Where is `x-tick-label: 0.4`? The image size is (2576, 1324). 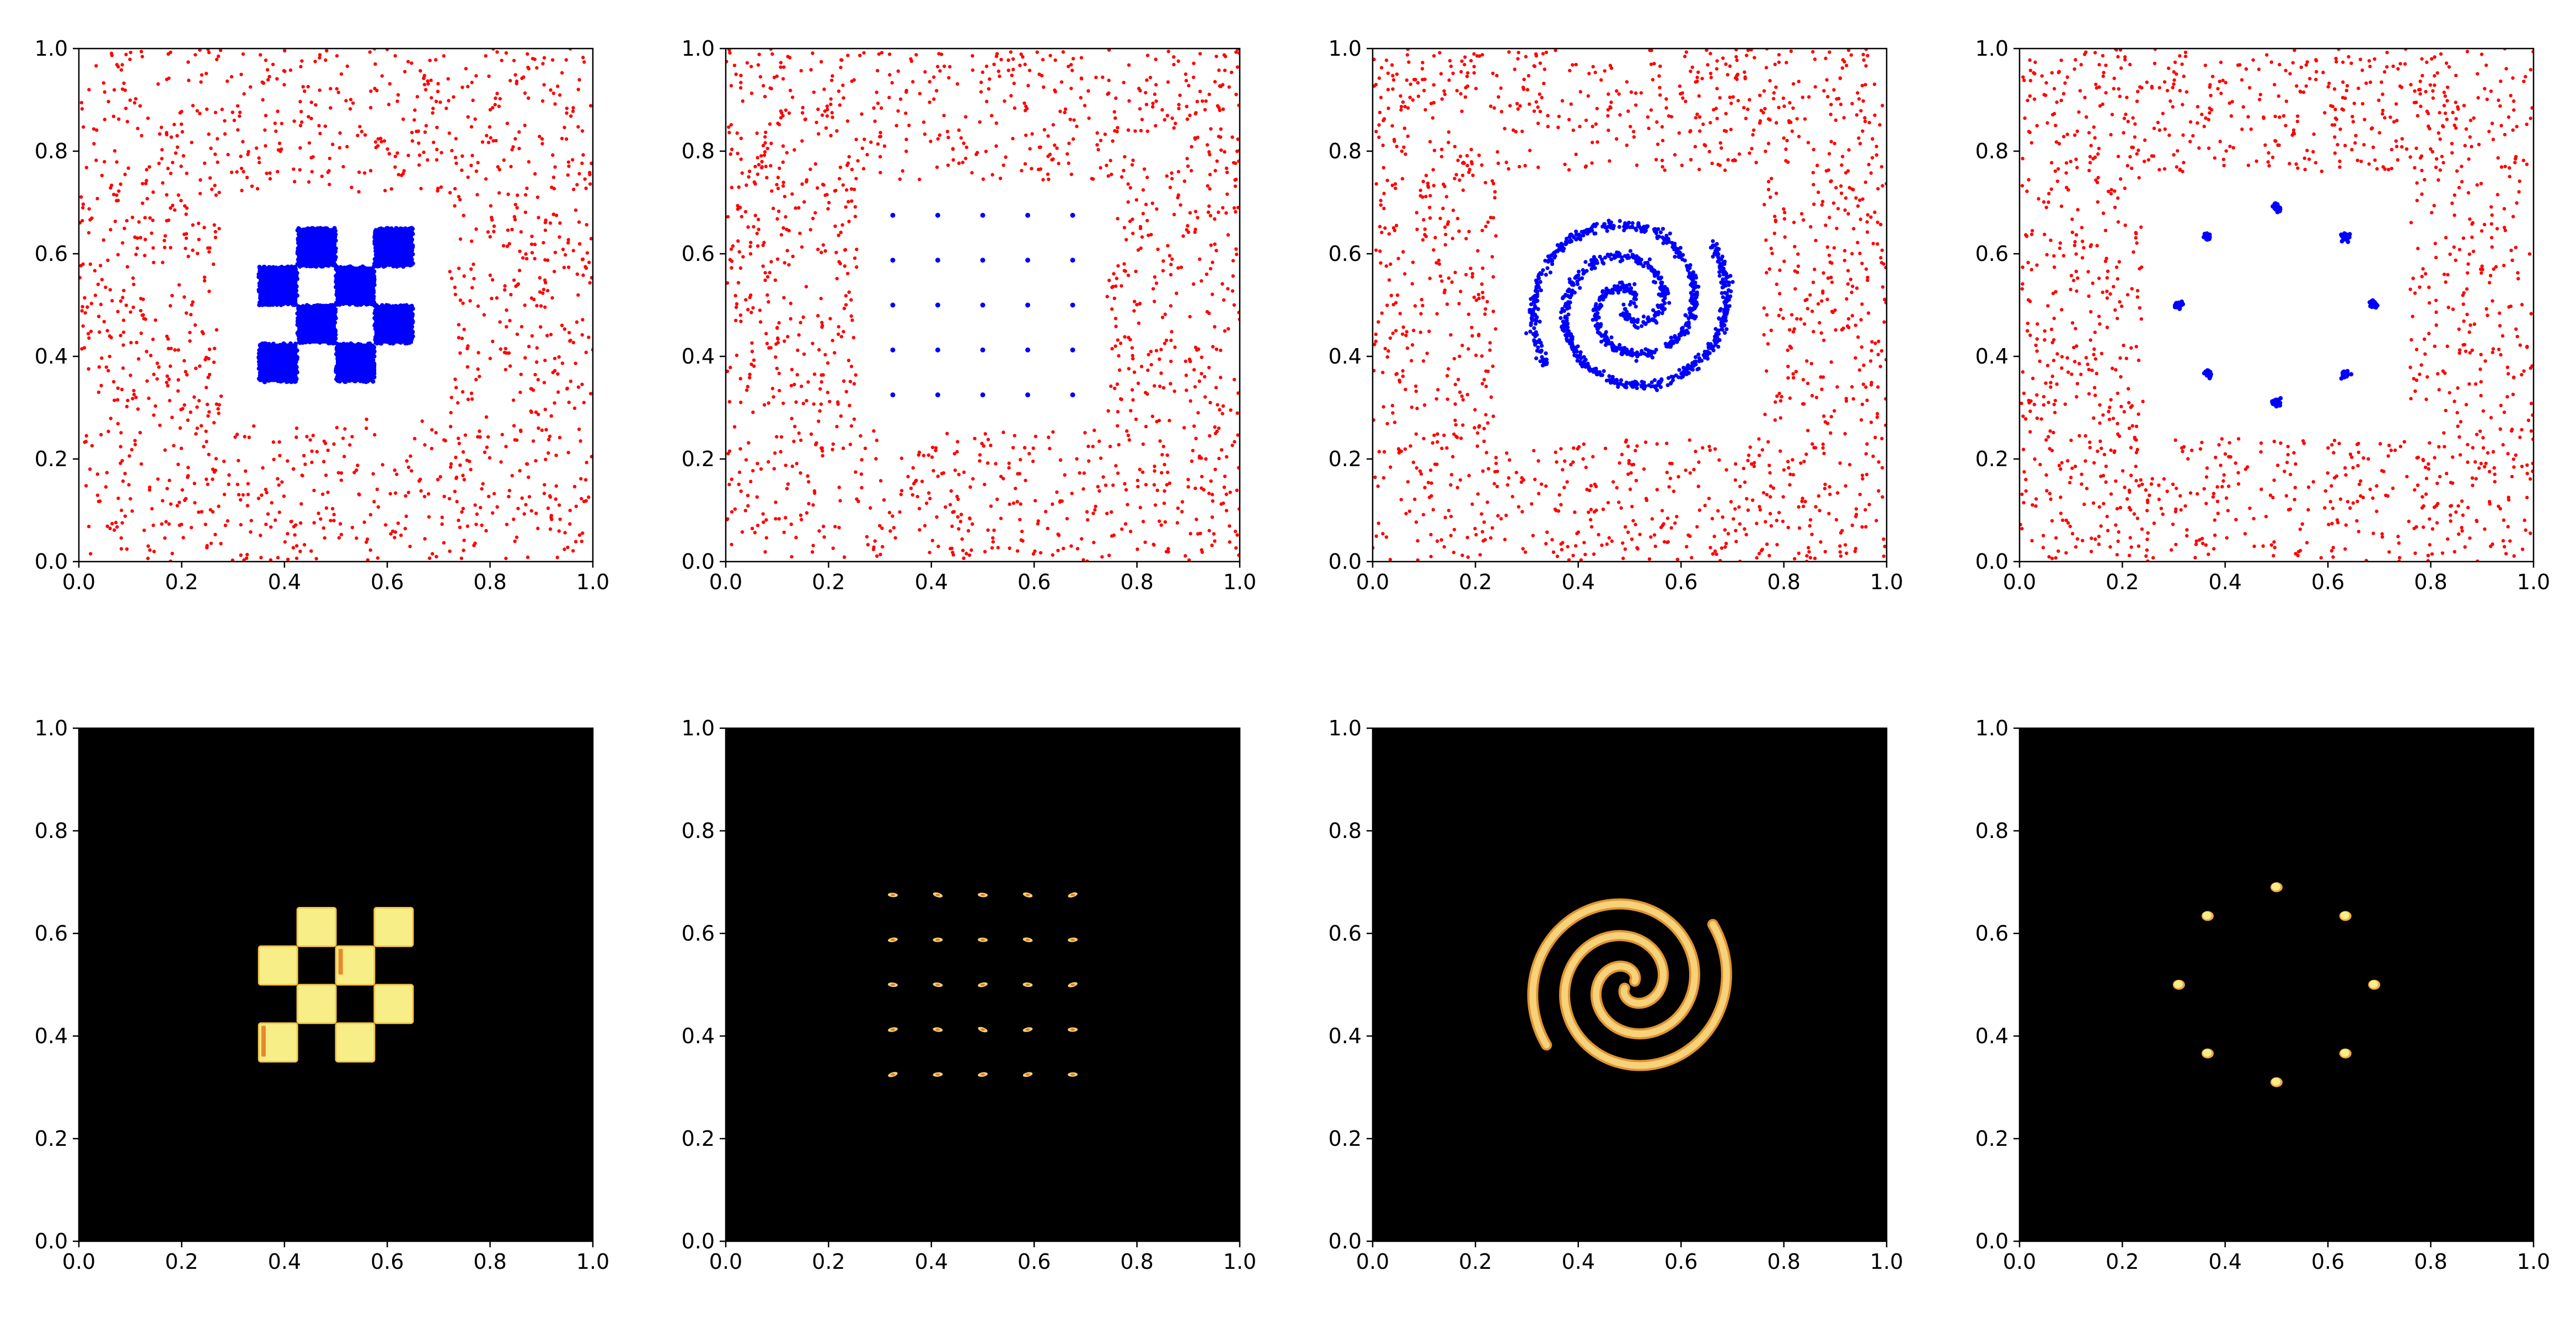
x-tick-label: 0.4 is located at coordinates (284, 582).